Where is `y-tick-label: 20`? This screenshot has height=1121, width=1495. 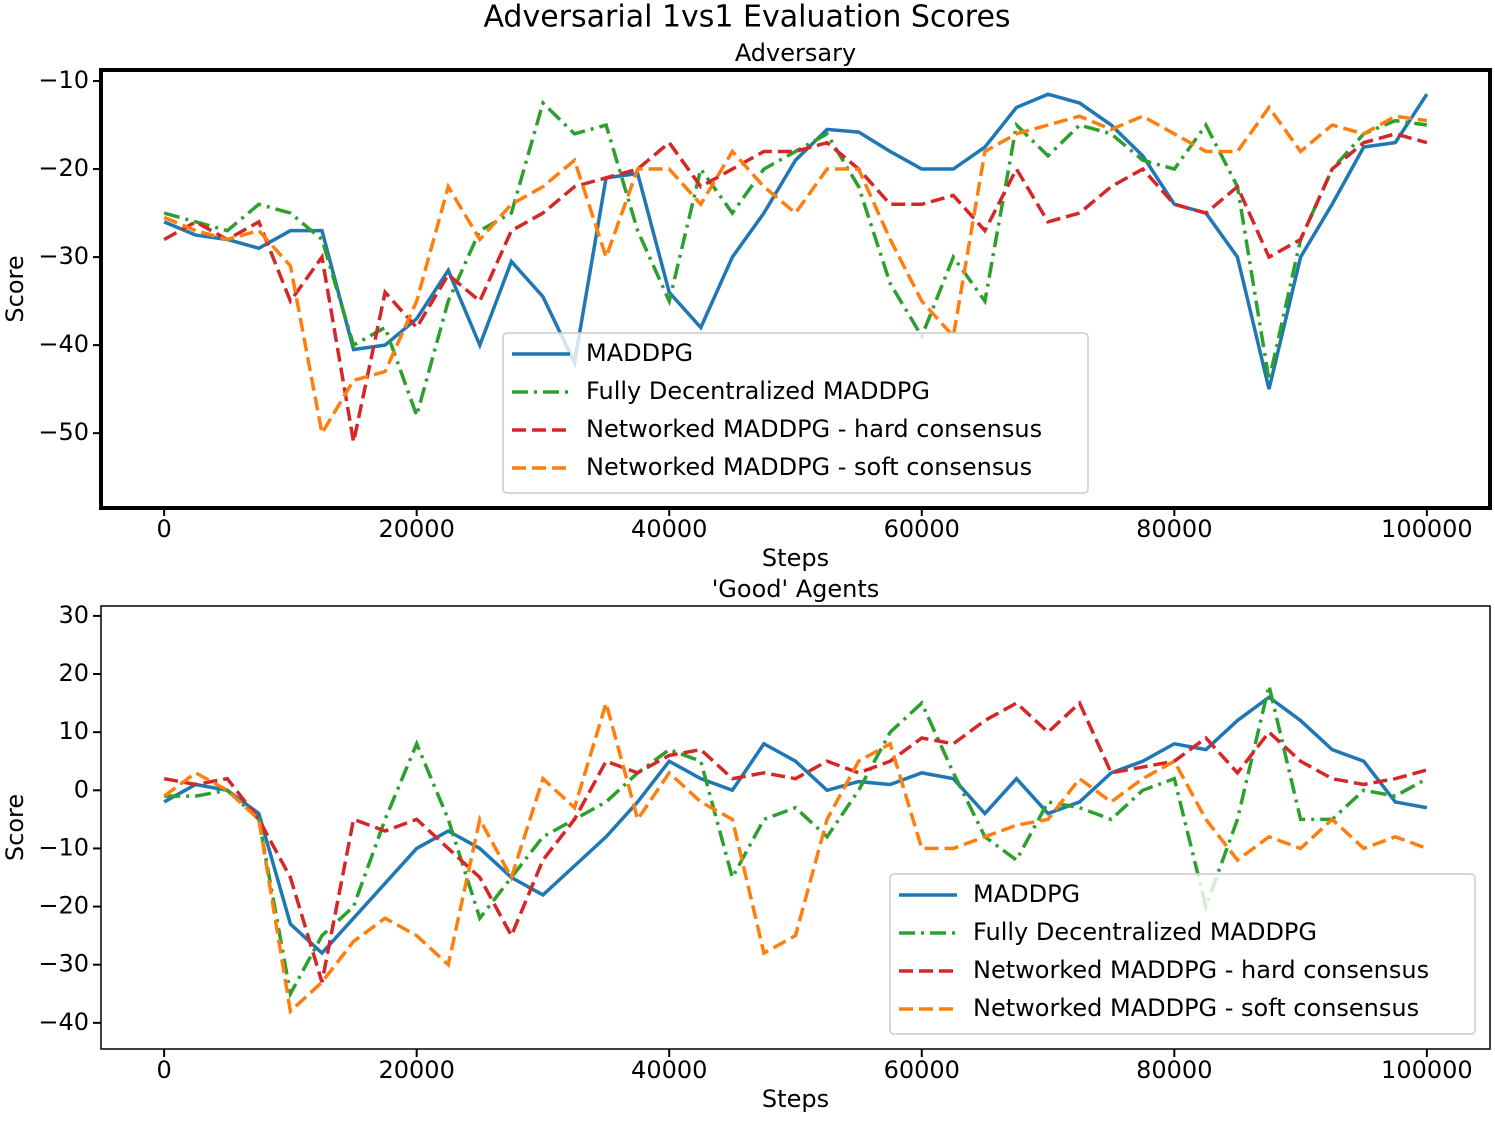 y-tick-label: 20 is located at coordinates (73, 673).